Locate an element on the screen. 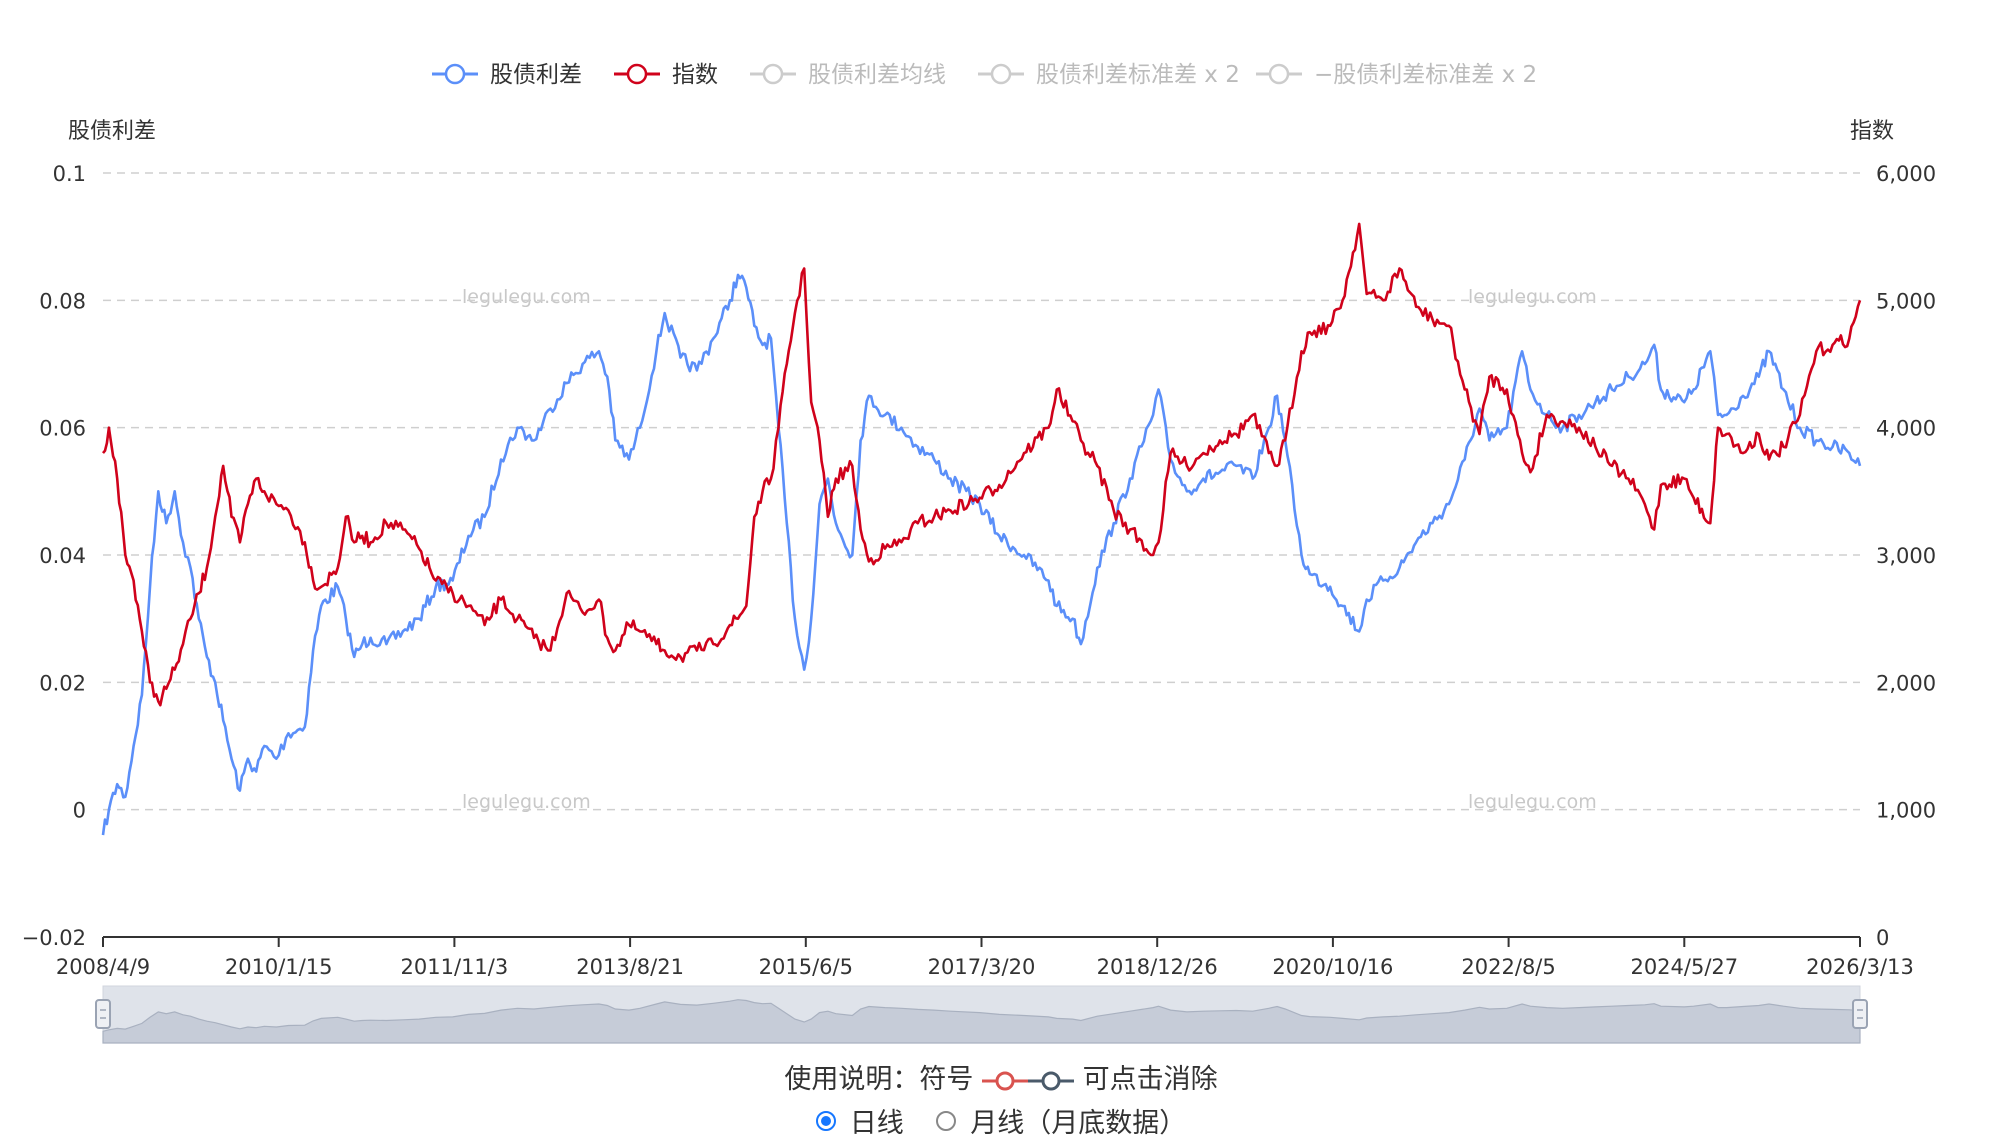  right-tick-label: 4,000 is located at coordinates (1906, 429).